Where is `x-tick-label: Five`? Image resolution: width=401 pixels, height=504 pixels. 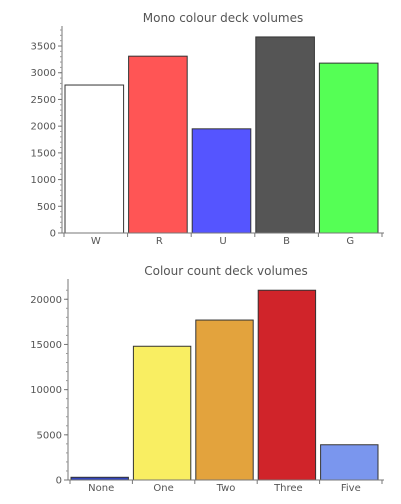
x-tick-label: Five is located at coordinates (351, 488).